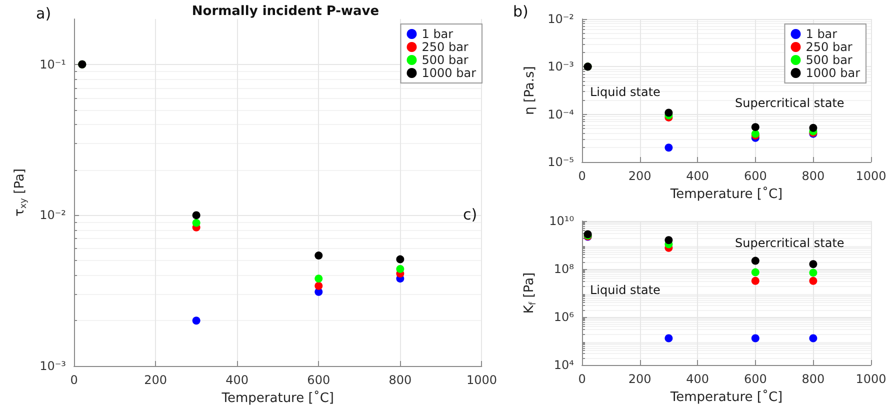 The width and height of the screenshot is (890, 414). Describe the element at coordinates (44, 13) in the screenshot. I see `text: a)` at that location.